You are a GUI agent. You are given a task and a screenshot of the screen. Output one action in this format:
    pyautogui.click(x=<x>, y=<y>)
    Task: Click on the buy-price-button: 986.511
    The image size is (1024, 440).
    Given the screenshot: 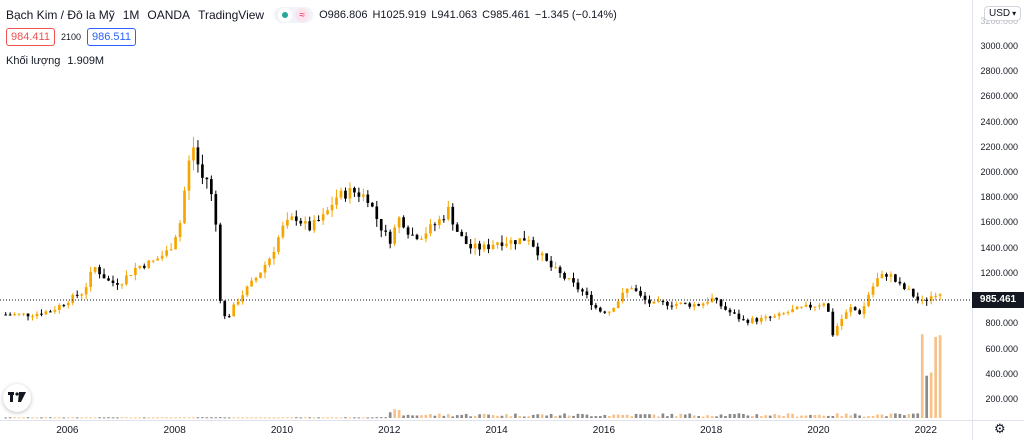 What is the action you would take?
    pyautogui.click(x=111, y=37)
    